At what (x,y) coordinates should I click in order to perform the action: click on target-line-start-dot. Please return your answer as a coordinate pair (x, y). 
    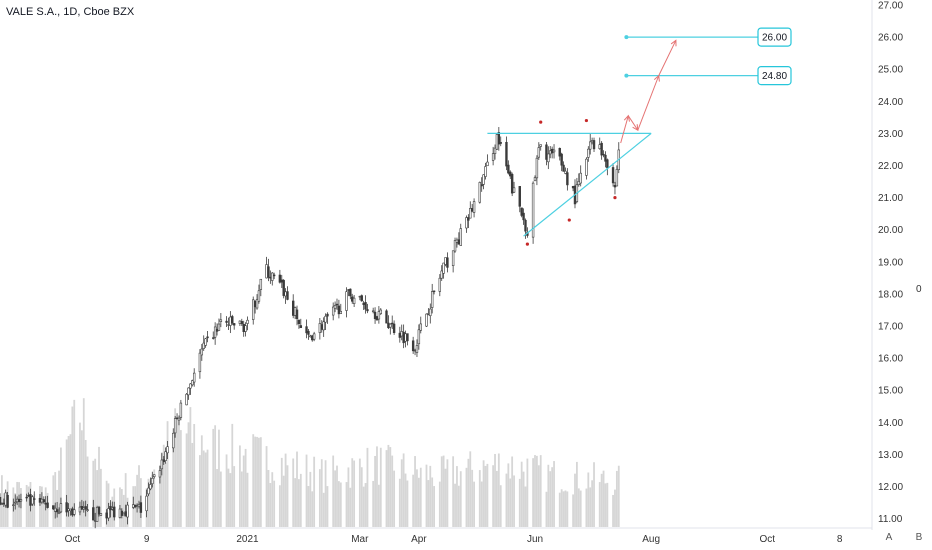
    Looking at the image, I should click on (626, 37).